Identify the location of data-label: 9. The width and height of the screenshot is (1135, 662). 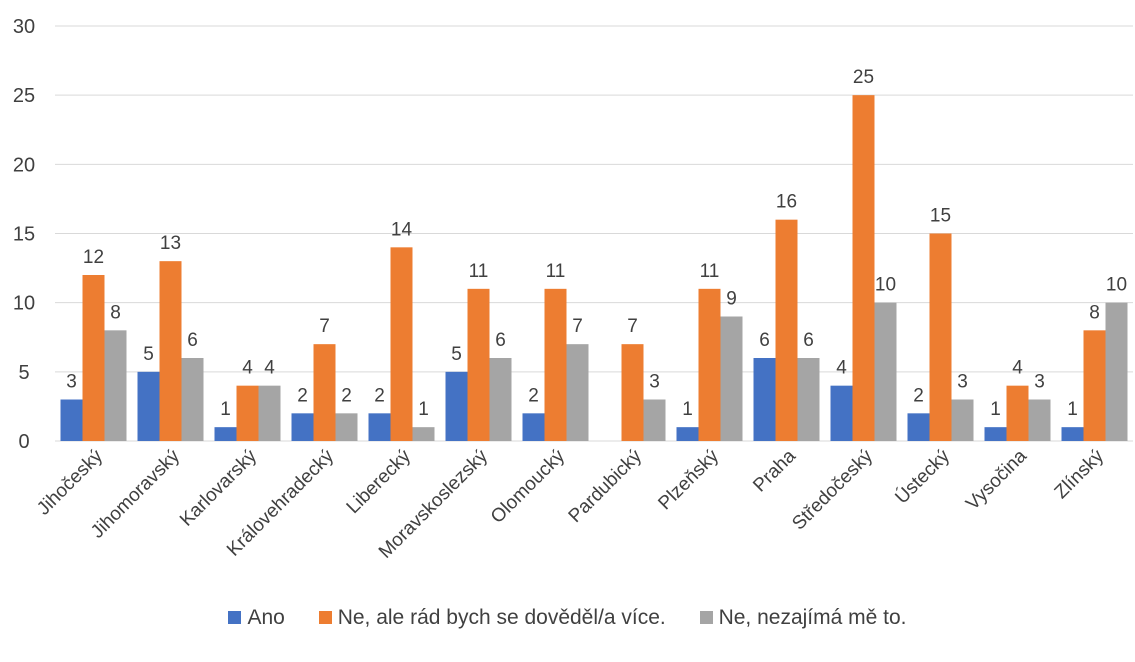
(731, 299).